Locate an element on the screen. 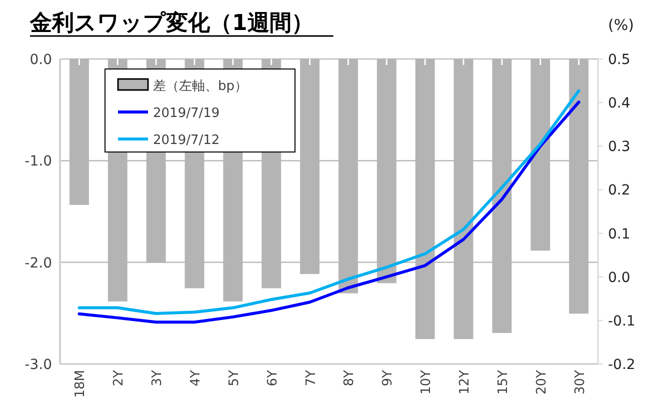 This screenshot has height=412, width=654. chart-title: 金利スワップ変化（1週間） is located at coordinates (171, 23).